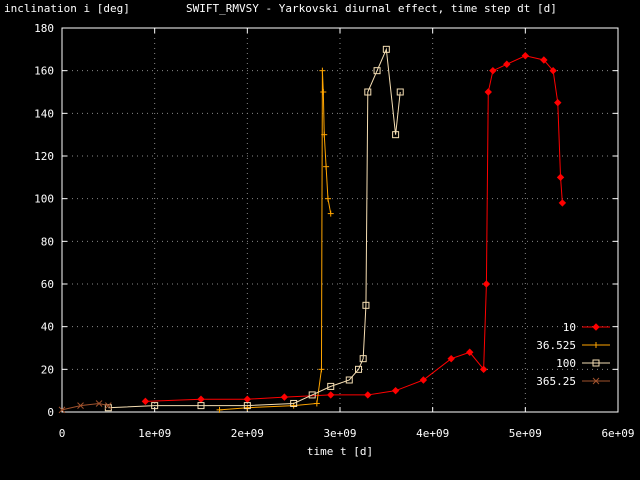 Image resolution: width=640 pixels, height=480 pixels. Describe the element at coordinates (617, 433) in the screenshot. I see `x-tick-label: 6e+09` at that location.